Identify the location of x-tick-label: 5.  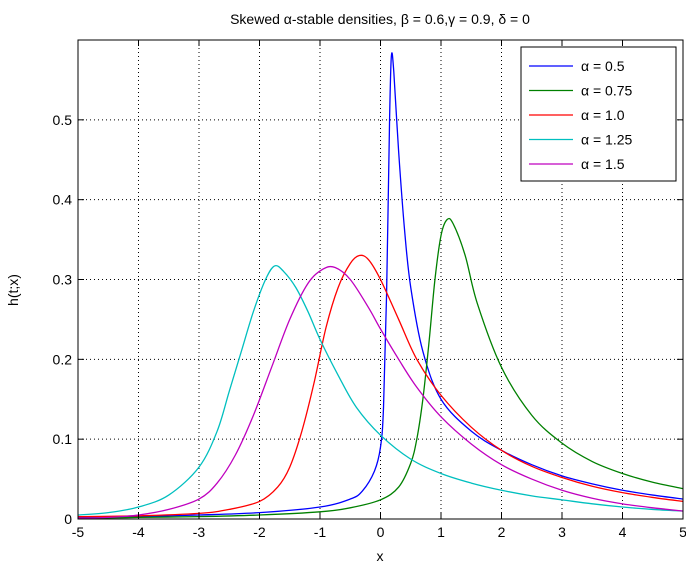
(682, 532).